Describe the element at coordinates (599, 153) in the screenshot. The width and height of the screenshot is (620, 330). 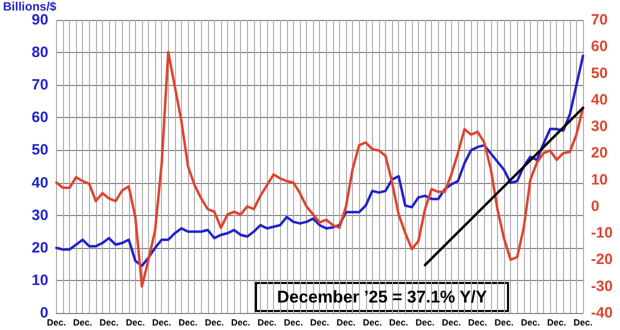
I see `y2-tick-label: 20` at that location.